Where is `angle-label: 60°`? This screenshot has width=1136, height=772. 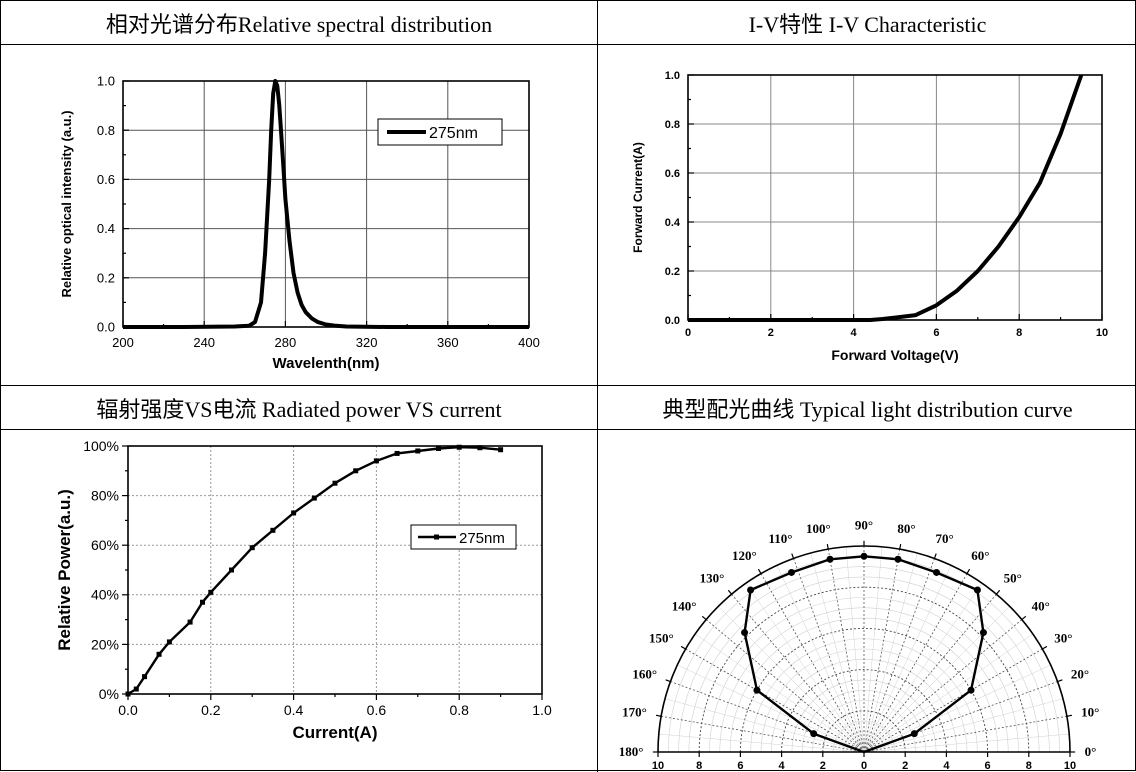 angle-label: 60° is located at coordinates (980, 555).